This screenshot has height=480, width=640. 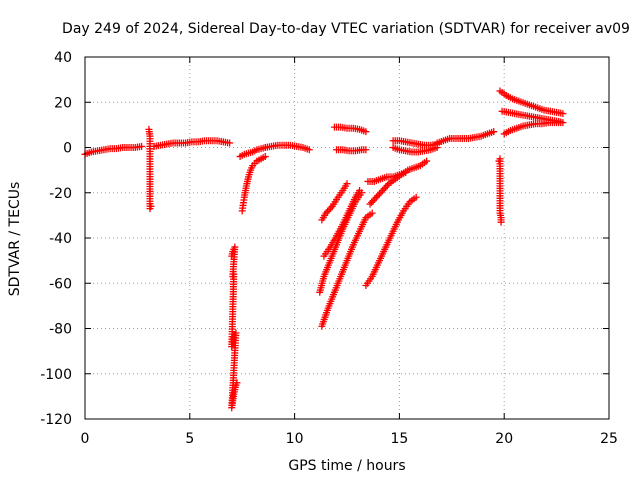 I want to click on series-dip-15-17h, so click(x=415, y=150).